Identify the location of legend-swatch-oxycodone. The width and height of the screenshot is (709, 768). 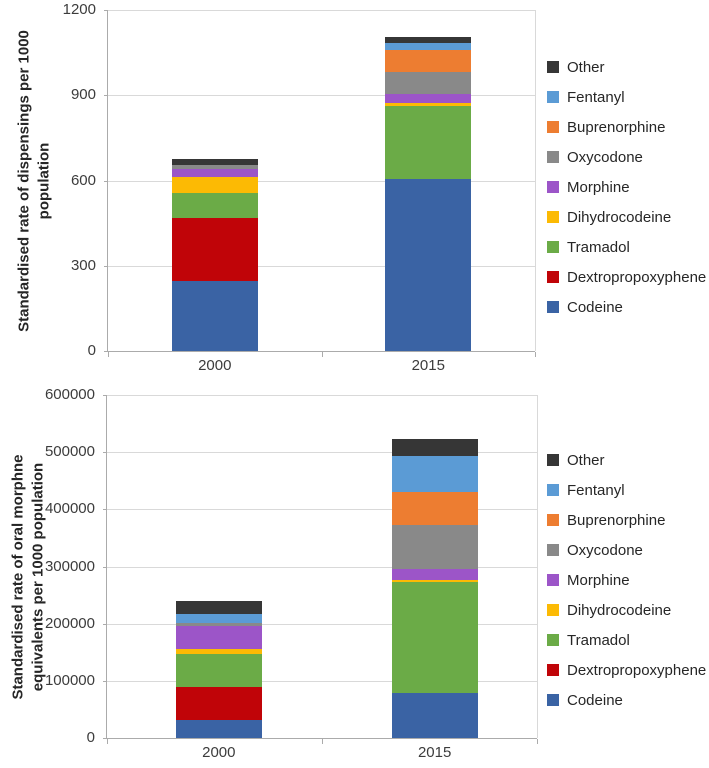
(553, 550).